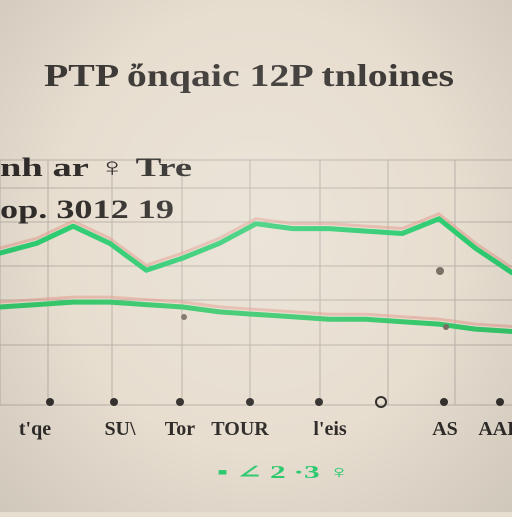 The width and height of the screenshot is (512, 517). What do you see at coordinates (284, 472) in the screenshot?
I see `legend-glyphs: ▪ ∠ 2 ·3 ♀` at bounding box center [284, 472].